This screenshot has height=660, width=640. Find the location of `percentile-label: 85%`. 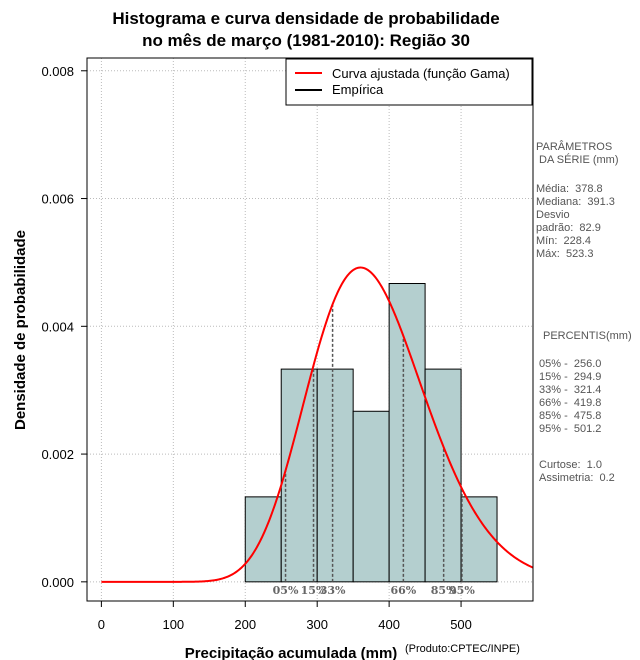

percentile-label: 85% is located at coordinates (444, 590).